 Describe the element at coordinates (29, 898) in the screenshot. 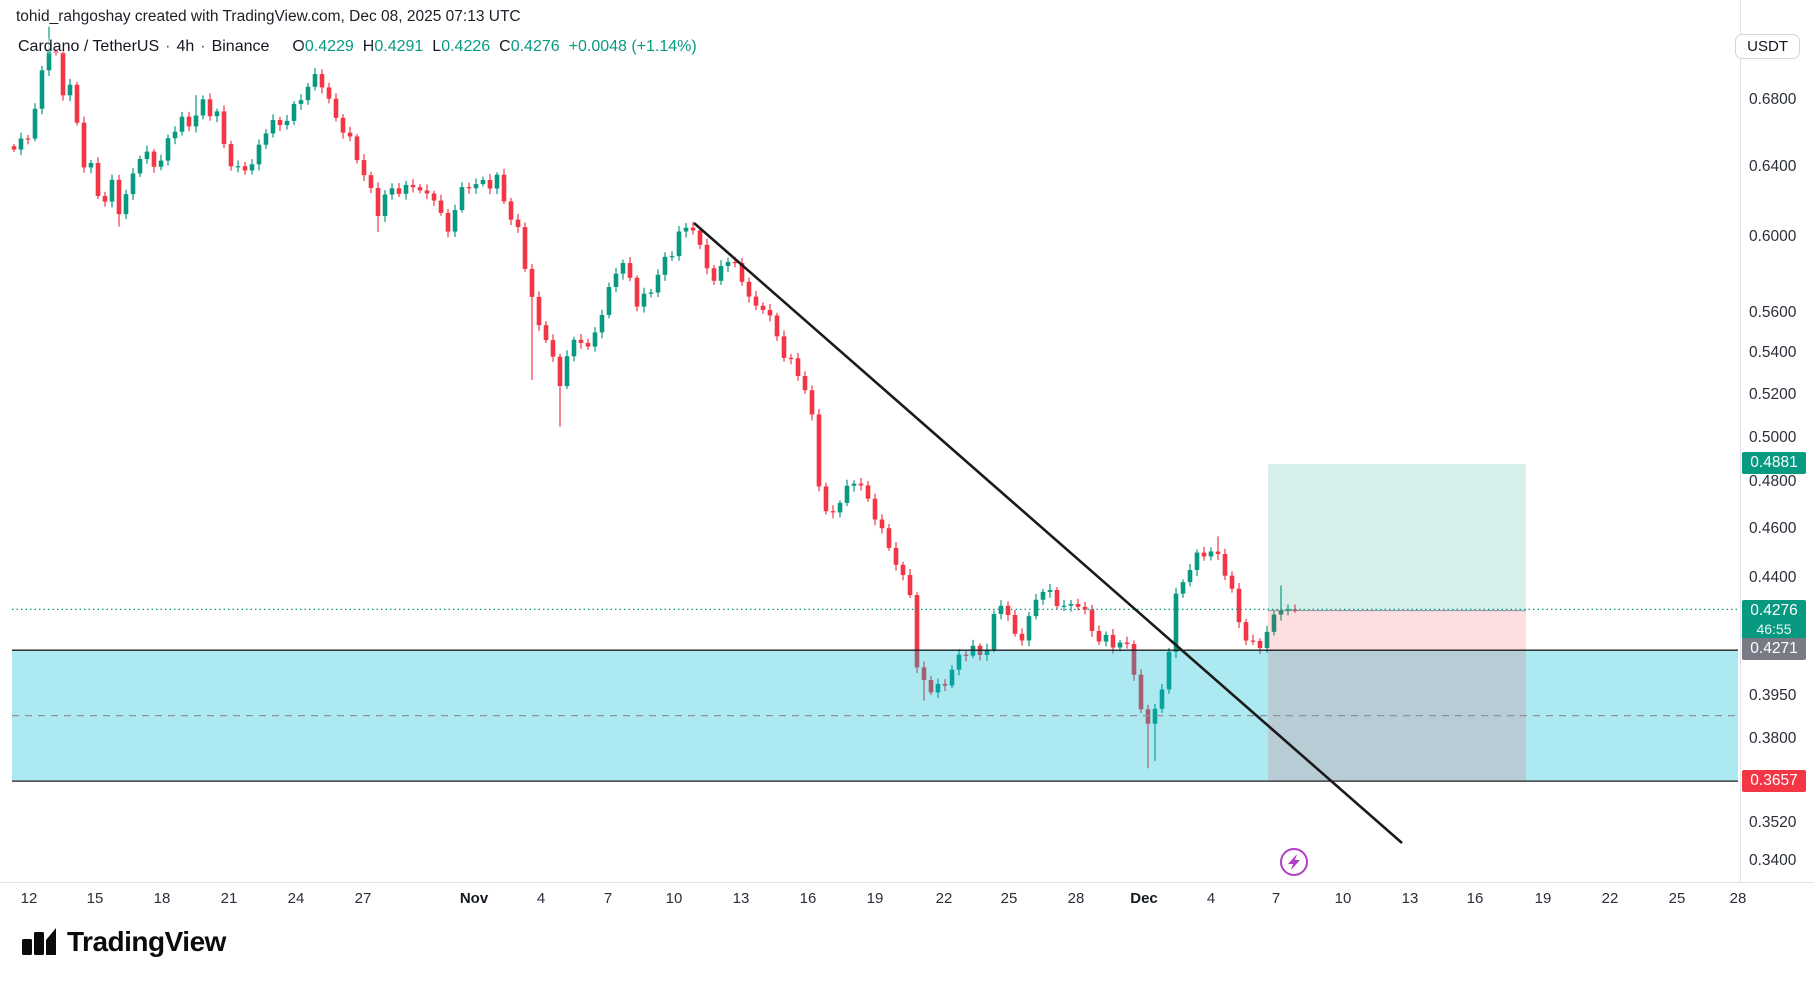

I see `time-day-label: 12` at that location.